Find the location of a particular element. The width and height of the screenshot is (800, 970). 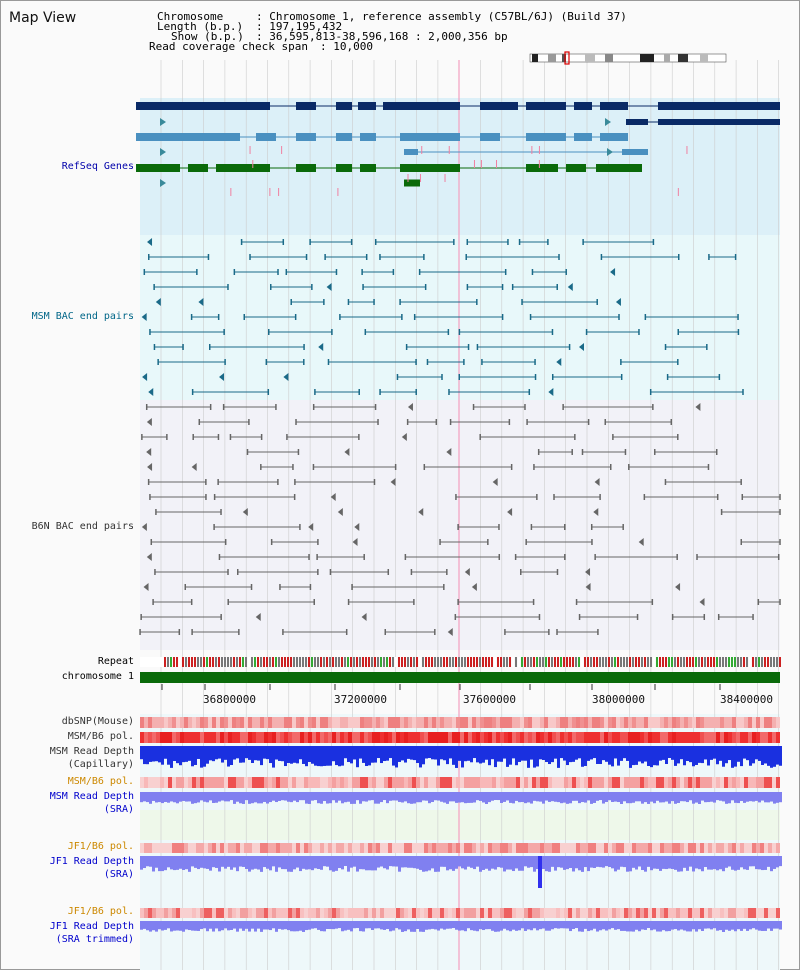

track-label-b6n-bac: B6N BAC end pairs is located at coordinates (82, 526).